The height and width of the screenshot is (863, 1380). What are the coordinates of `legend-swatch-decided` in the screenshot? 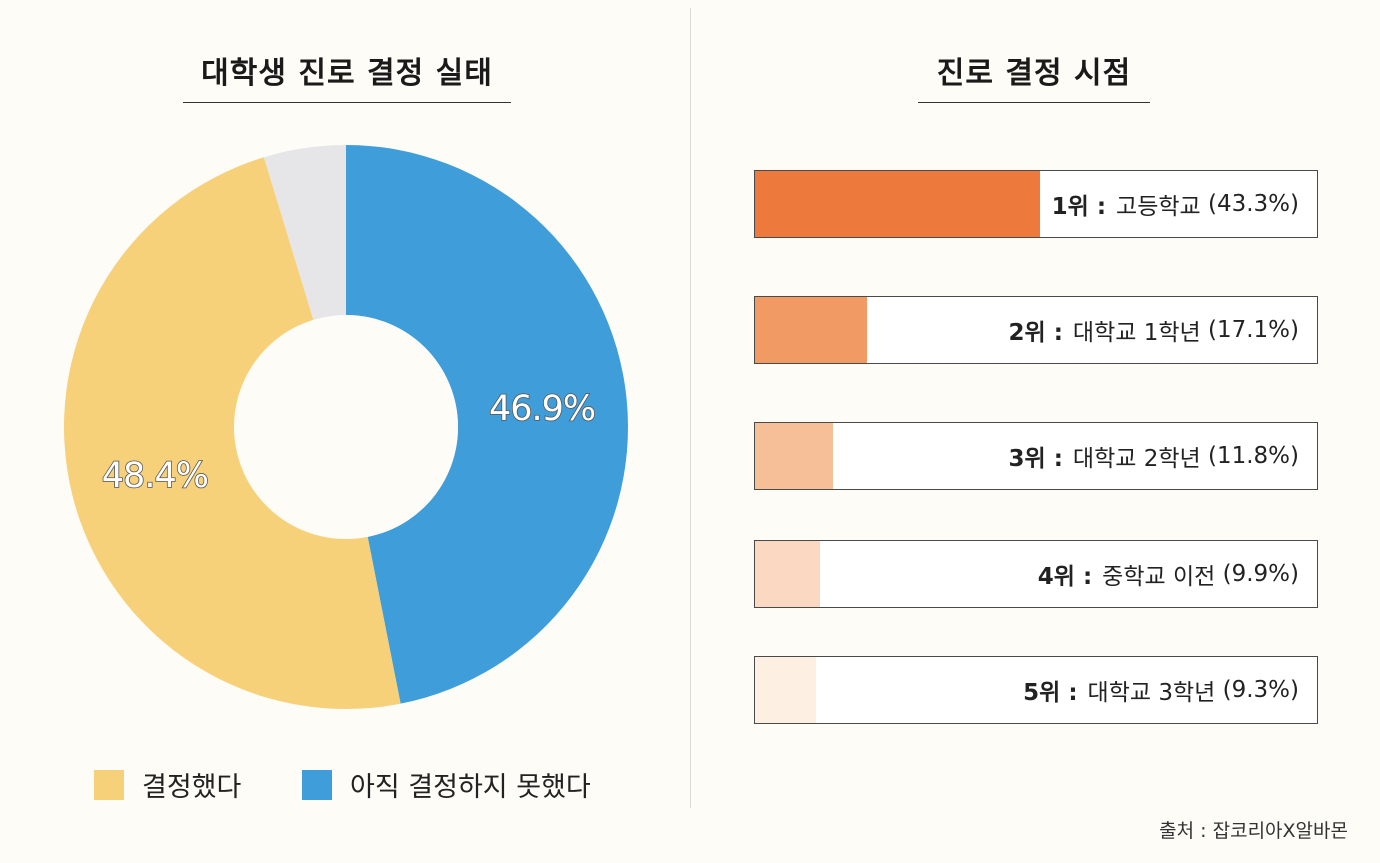 It's located at (109, 784).